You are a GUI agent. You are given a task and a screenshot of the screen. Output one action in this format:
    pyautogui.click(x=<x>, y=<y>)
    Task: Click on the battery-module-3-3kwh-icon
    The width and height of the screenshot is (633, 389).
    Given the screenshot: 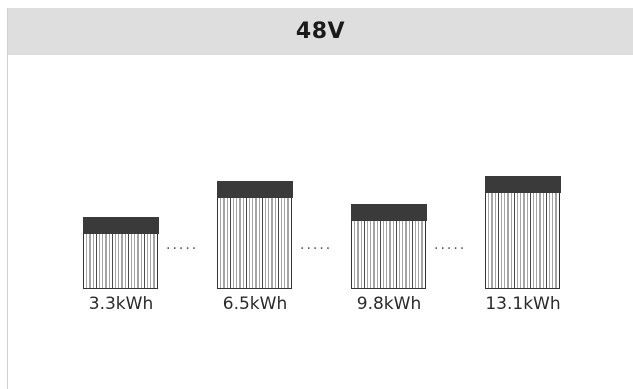 What is the action you would take?
    pyautogui.click(x=120, y=252)
    